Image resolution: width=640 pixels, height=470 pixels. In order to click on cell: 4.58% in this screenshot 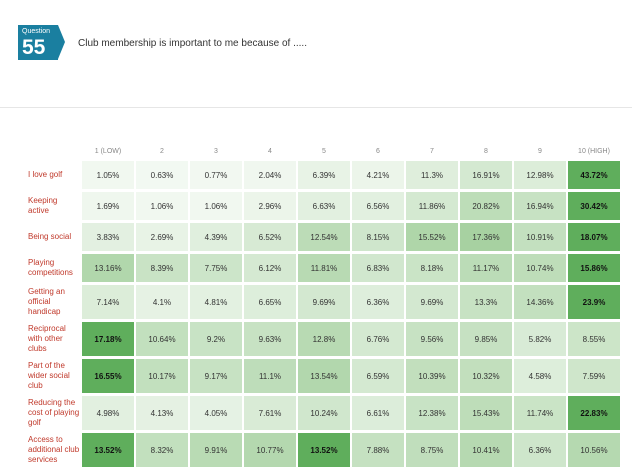, I will do `click(540, 376)`.